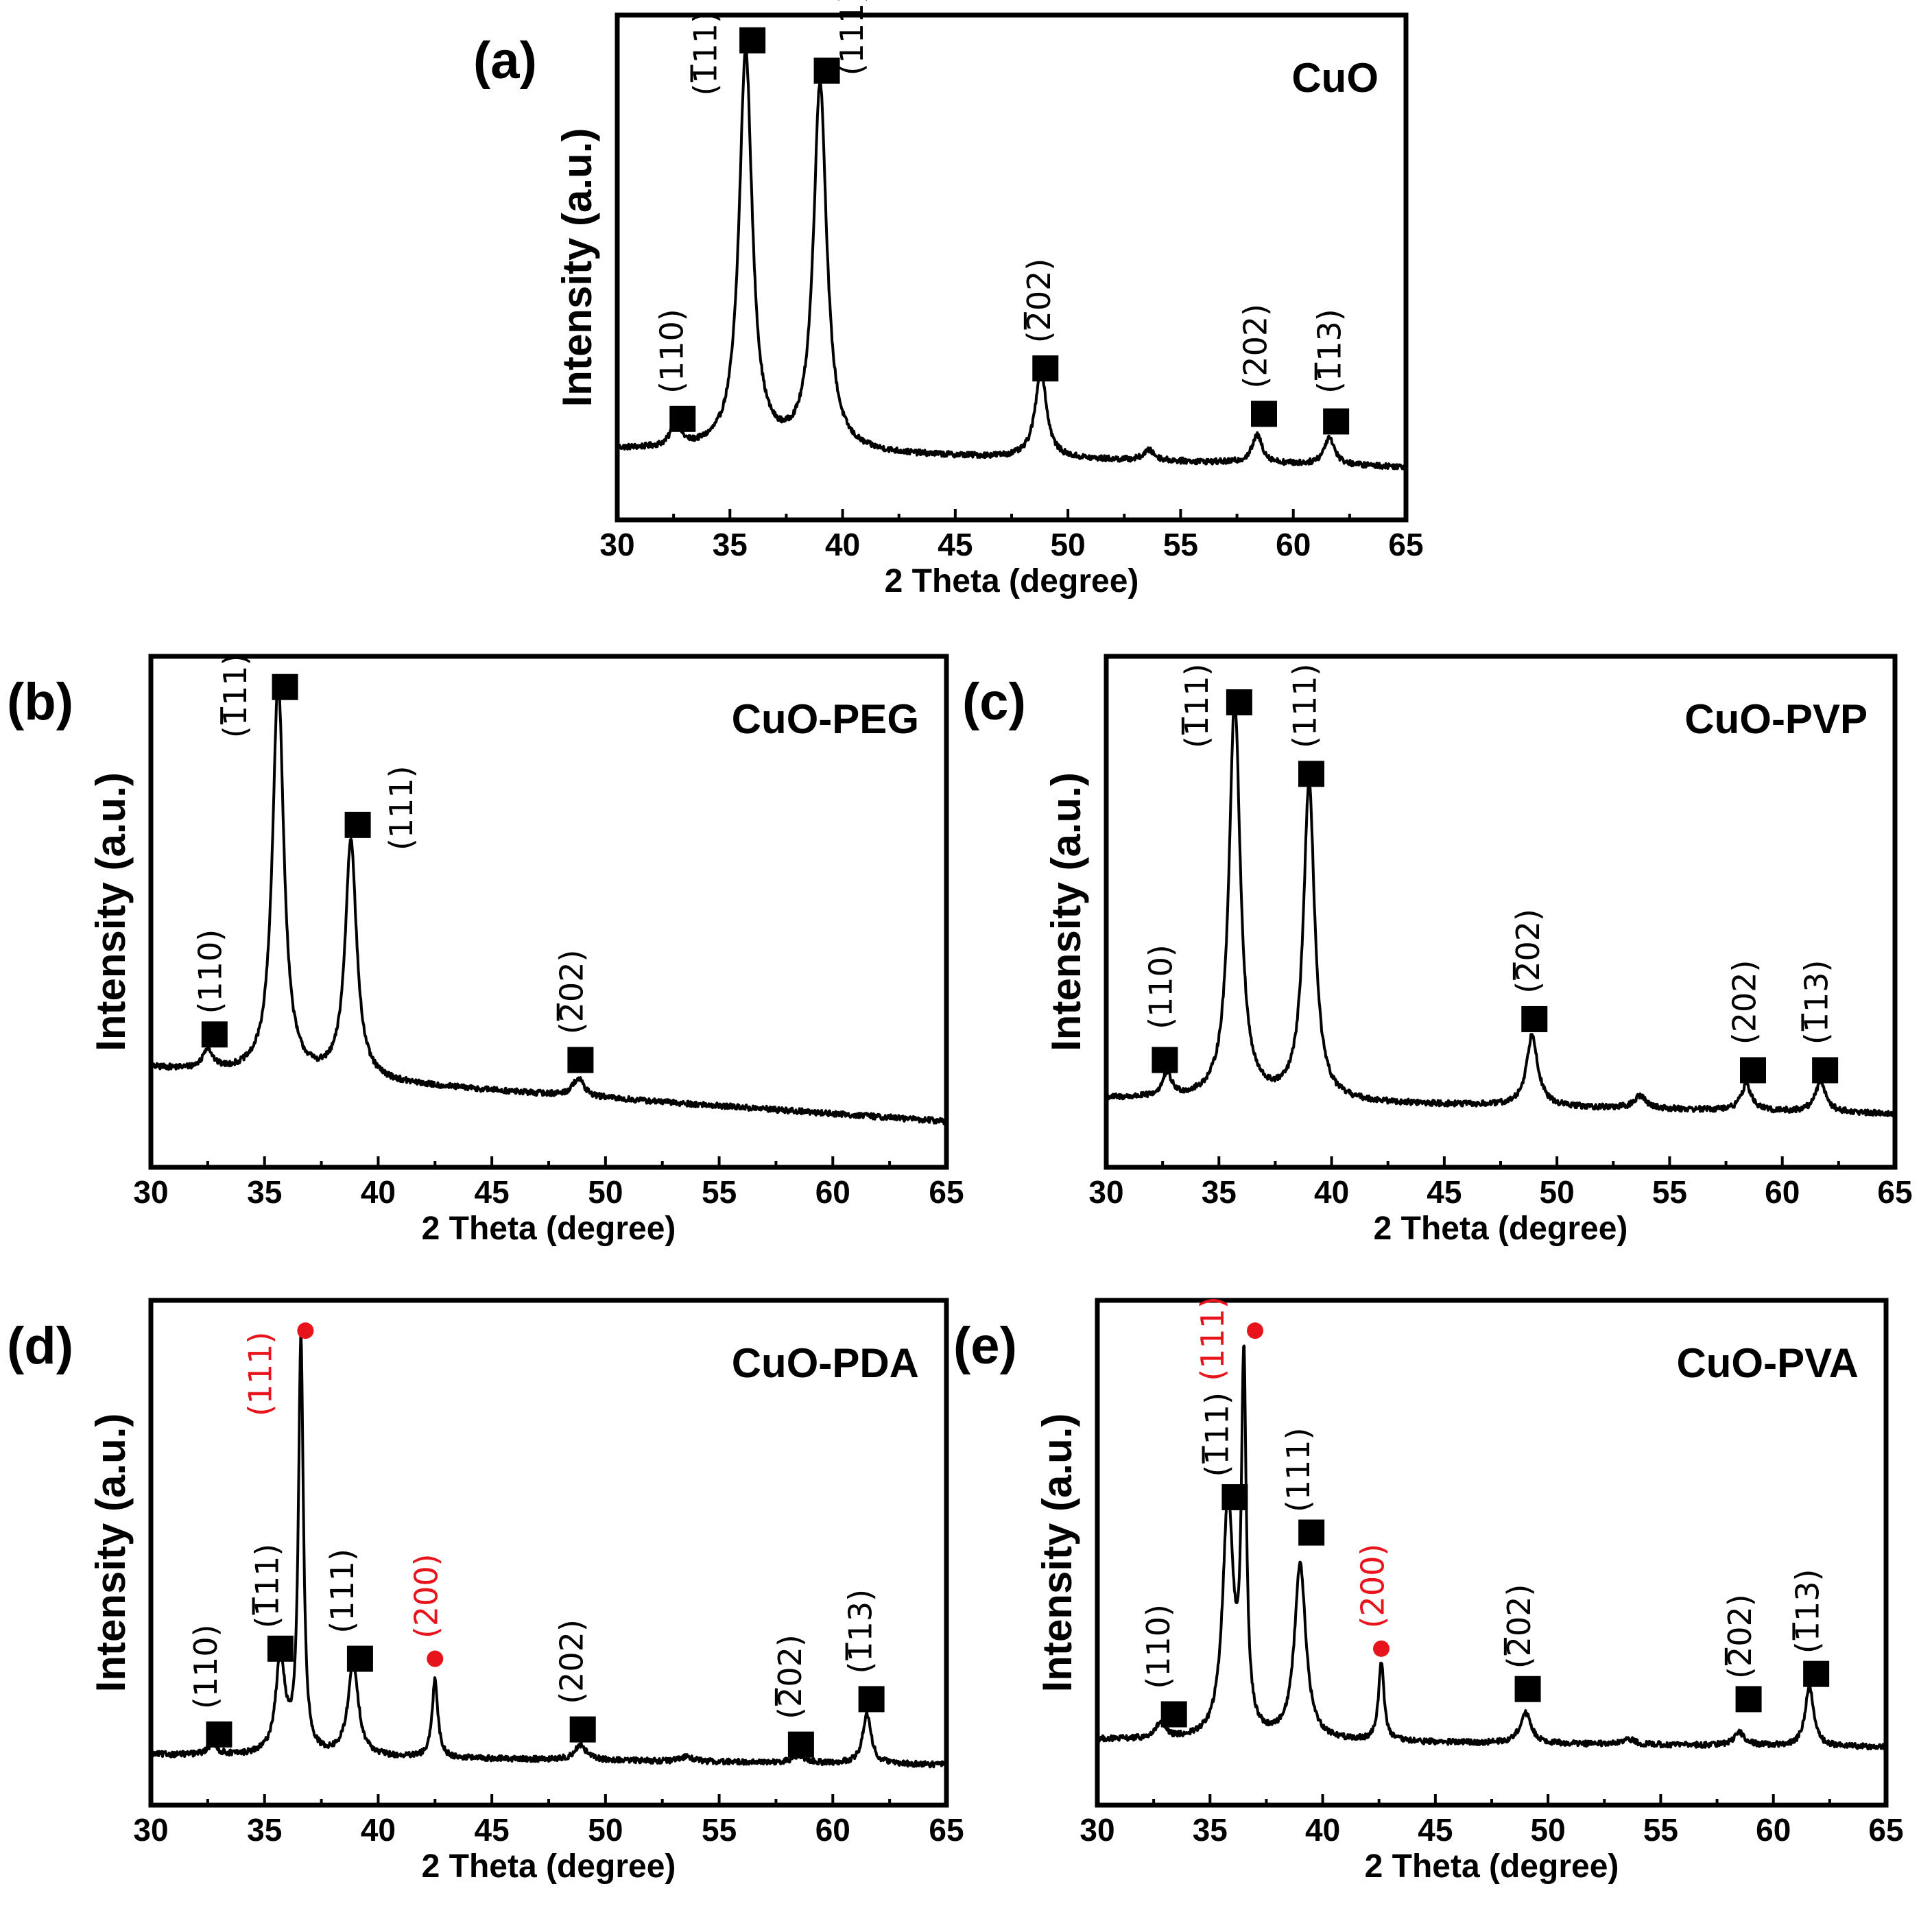 The image size is (1932, 1919). What do you see at coordinates (825, 719) in the screenshot?
I see `sample-name: CuO-PEG` at bounding box center [825, 719].